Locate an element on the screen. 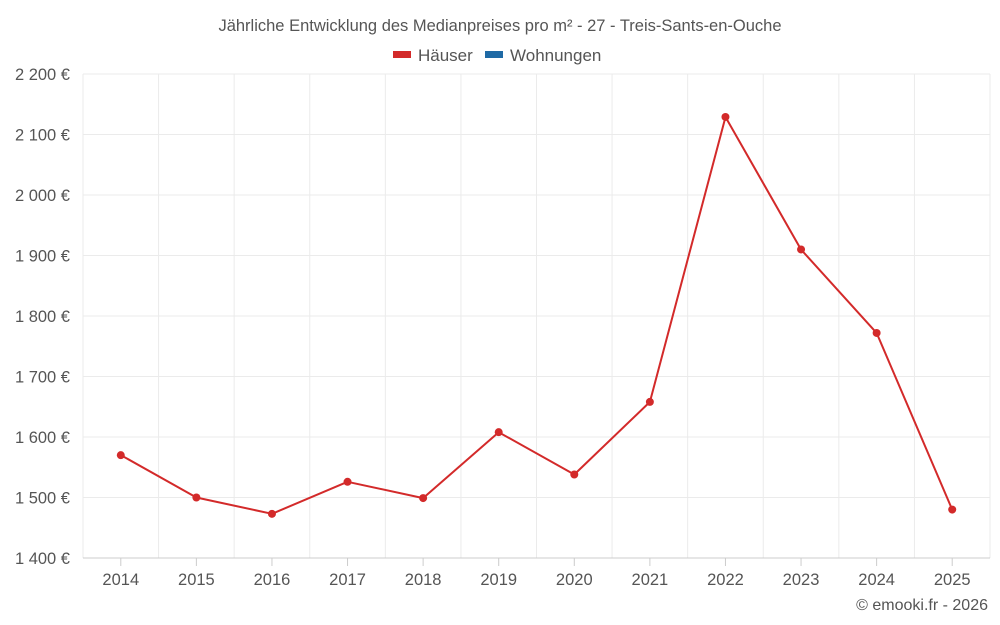  x-tick-label: 2016 is located at coordinates (272, 580).